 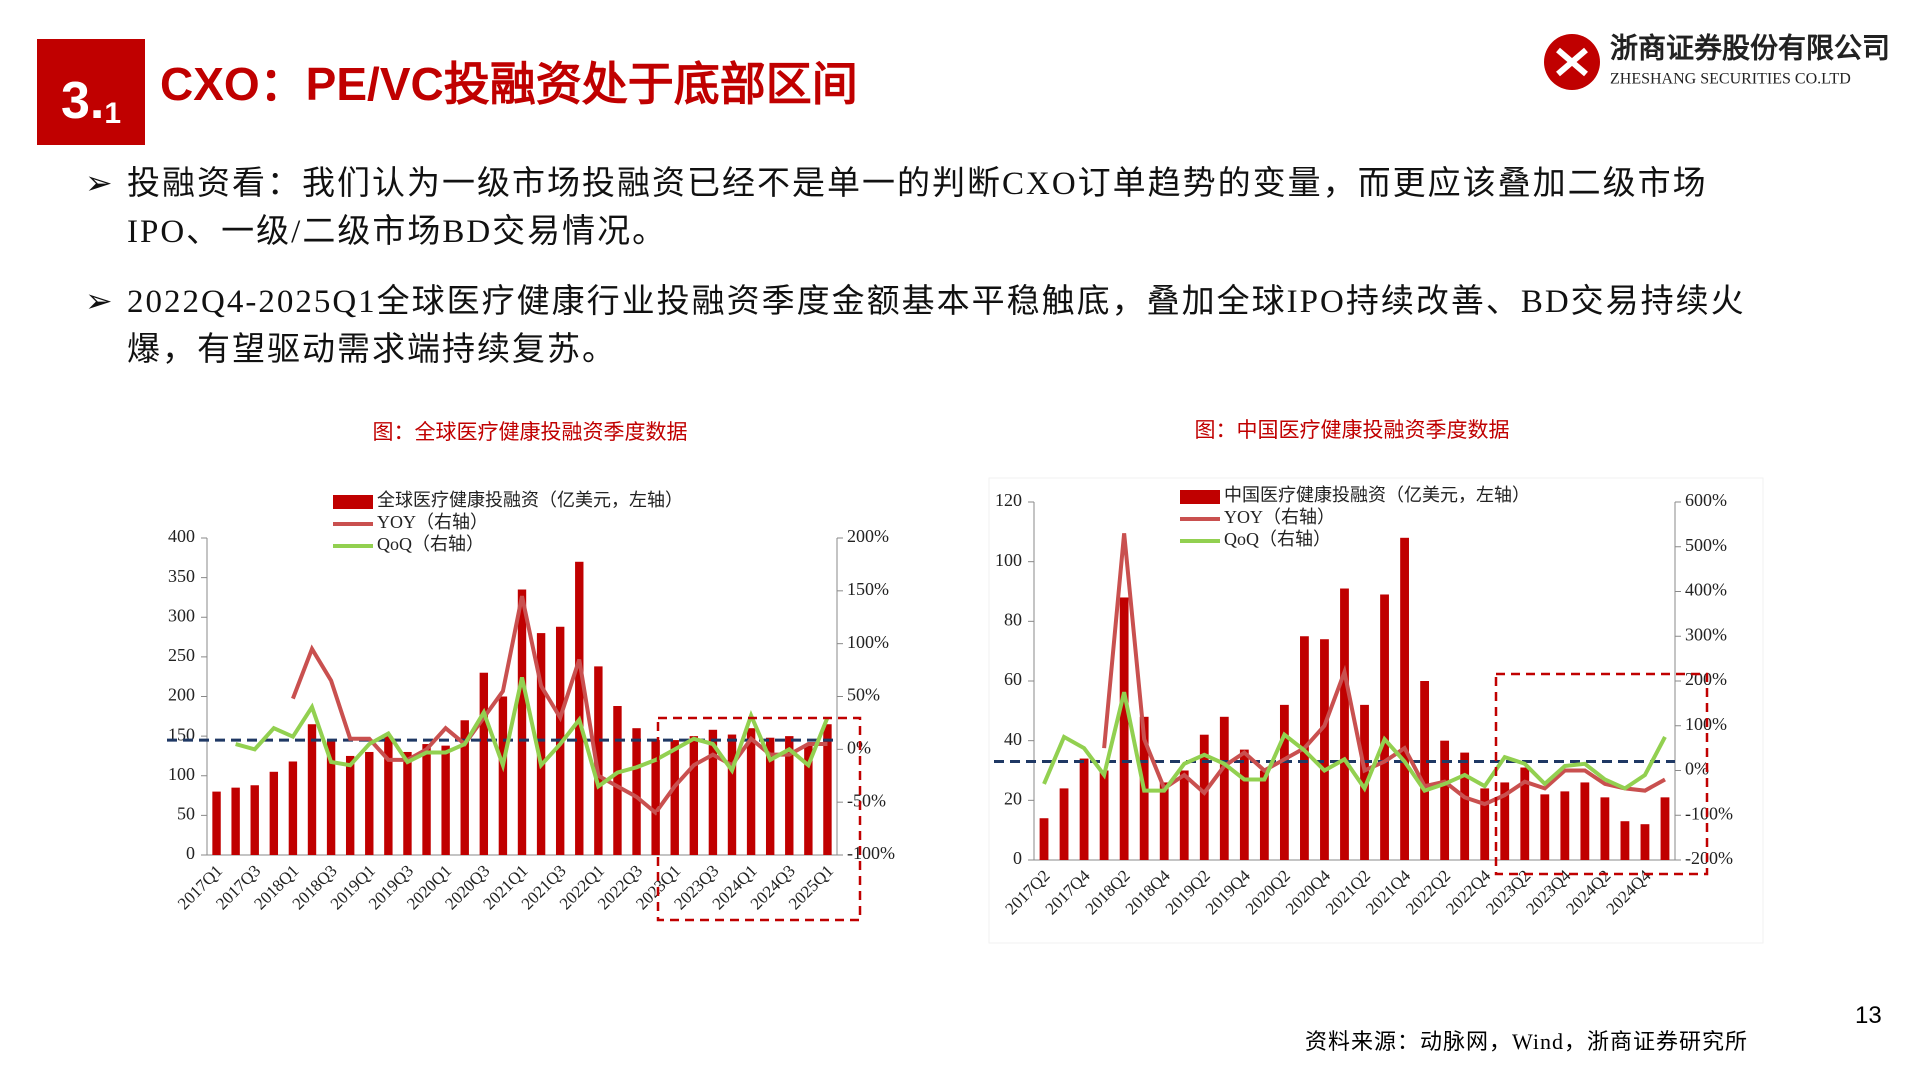 I want to click on y2-tick-label: 200%, so click(x=868, y=536).